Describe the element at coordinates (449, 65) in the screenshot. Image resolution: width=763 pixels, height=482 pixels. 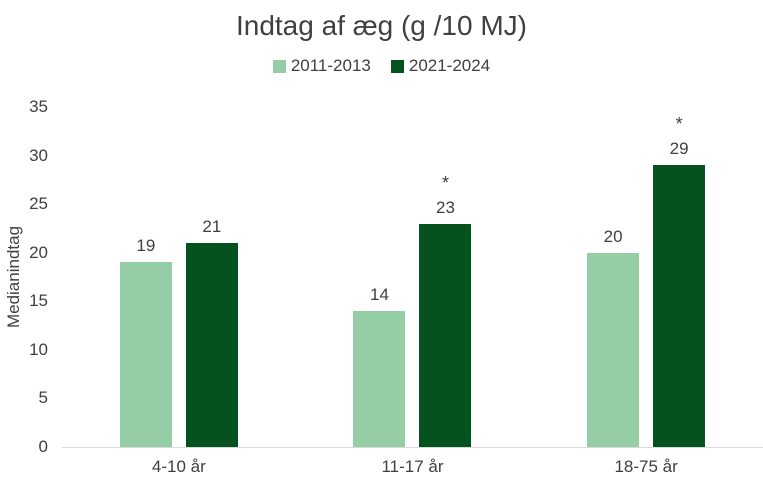
I see `legend-label: 2021-2024` at that location.